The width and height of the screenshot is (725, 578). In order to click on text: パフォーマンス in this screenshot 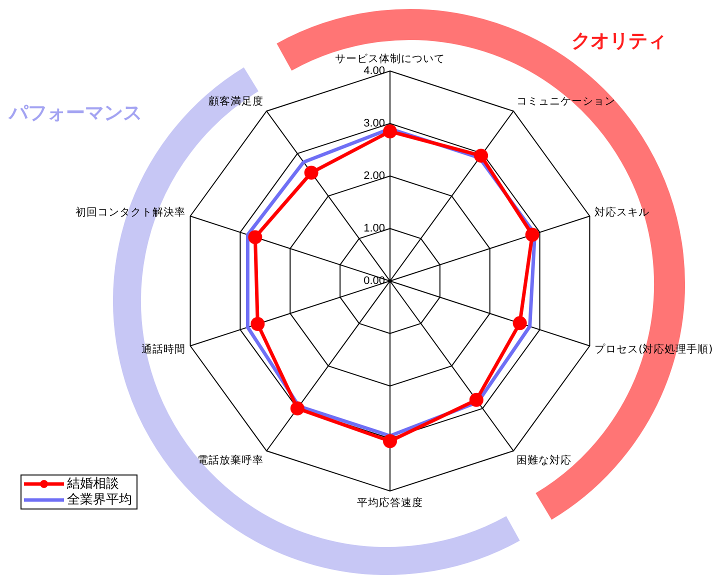, I will do `click(75, 113)`.